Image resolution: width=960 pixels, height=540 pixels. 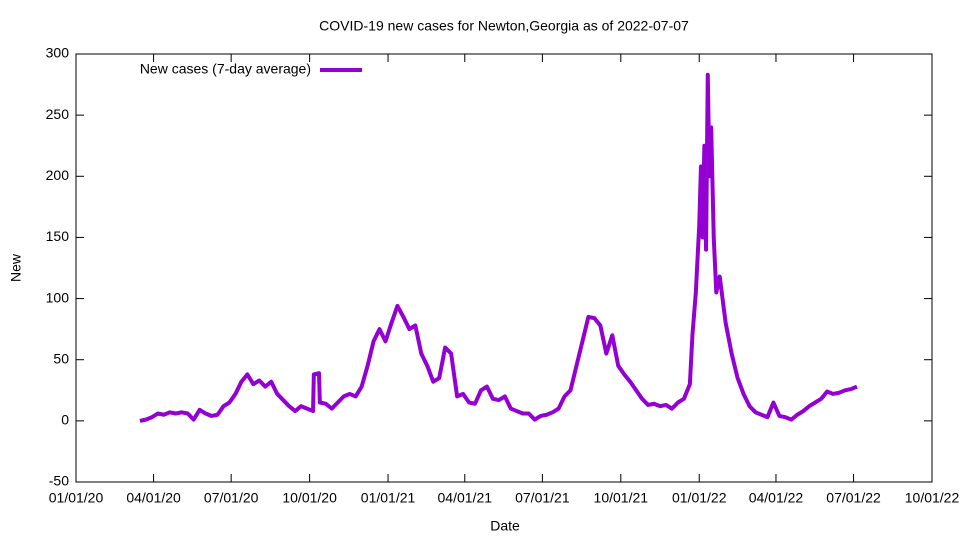 What do you see at coordinates (58, 236) in the screenshot?
I see `y-tick-label: 150` at bounding box center [58, 236].